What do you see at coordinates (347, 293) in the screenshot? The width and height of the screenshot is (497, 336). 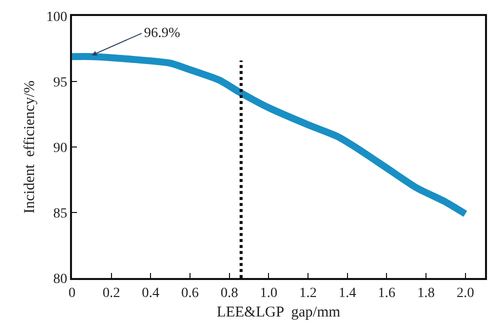 I see `x-tick-label: 1.4` at bounding box center [347, 293].